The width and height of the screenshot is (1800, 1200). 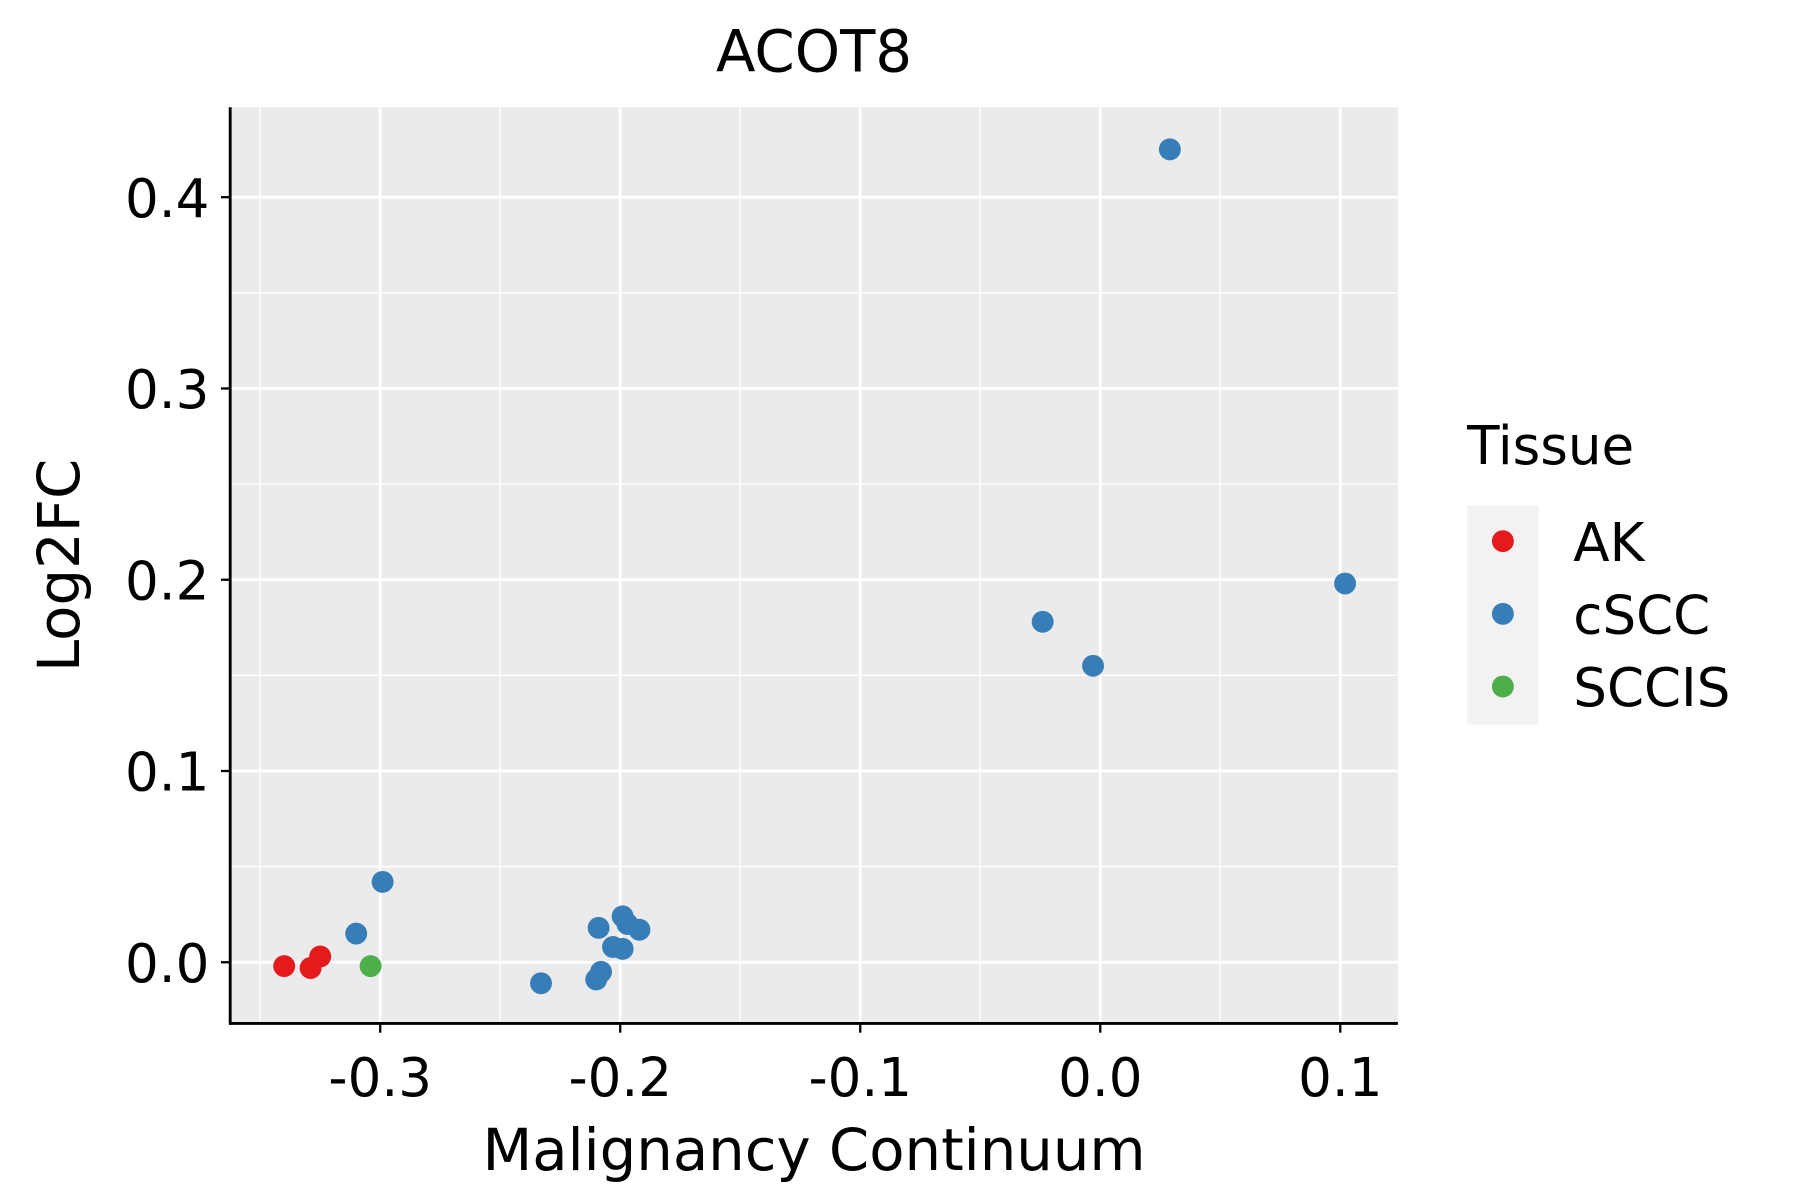 I want to click on x-tick-label: -0.2, so click(x=620, y=1078).